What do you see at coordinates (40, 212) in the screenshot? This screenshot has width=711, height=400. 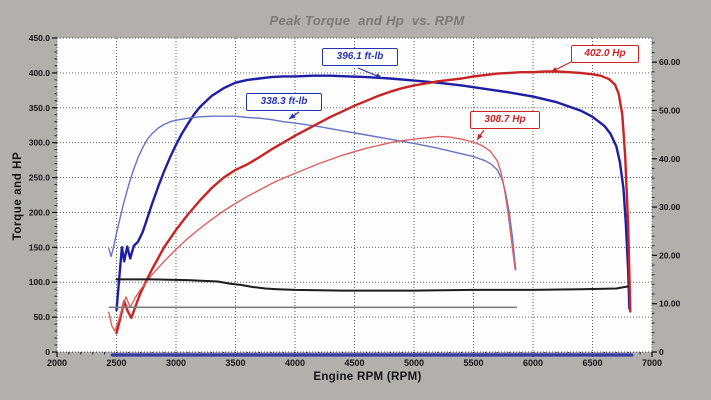 I see `y-left-tick-label: 200.0` at bounding box center [40, 212].